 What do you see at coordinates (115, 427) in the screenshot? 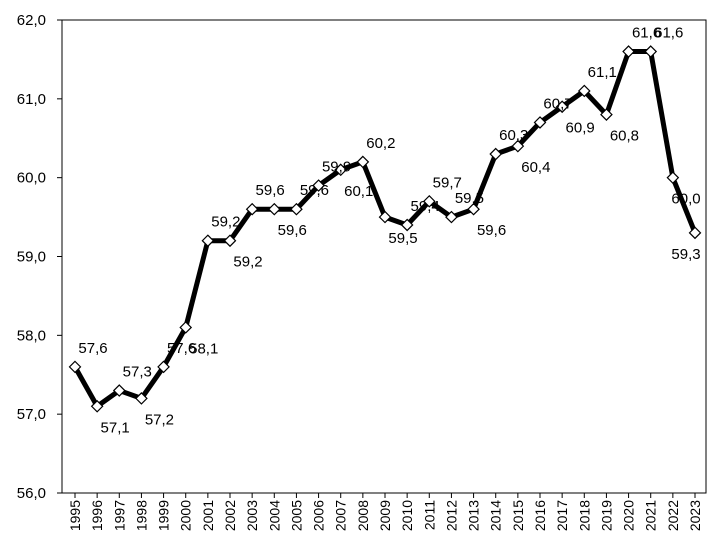
I see `data-label: 57,1` at bounding box center [115, 427].